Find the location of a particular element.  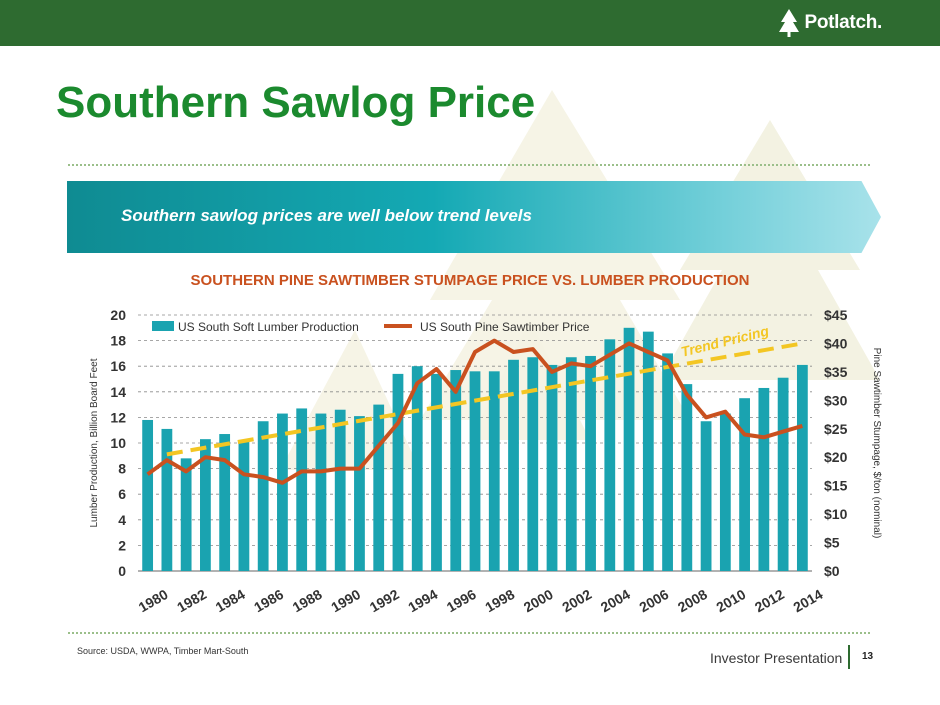

line-sawtimber-price is located at coordinates (474, 411).